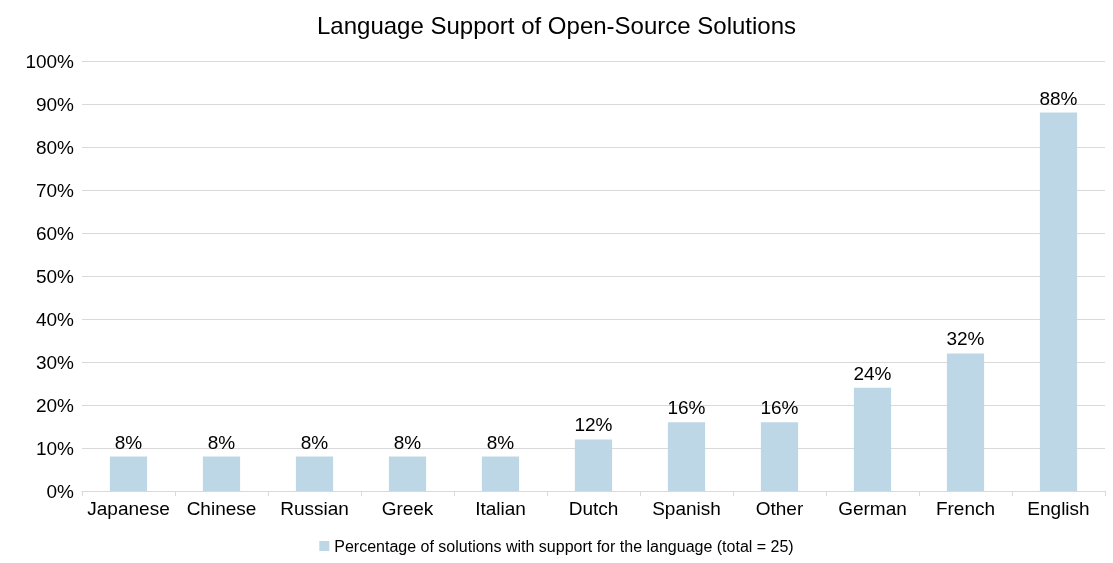 The image size is (1113, 563). Describe the element at coordinates (965, 508) in the screenshot. I see `x-tick-label: French` at that location.